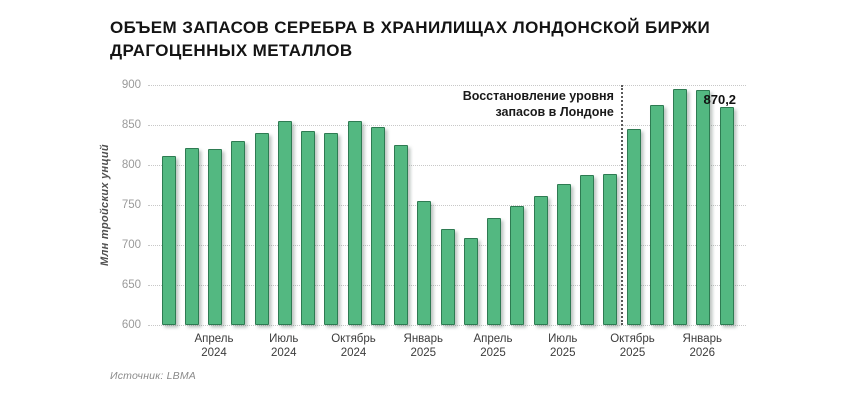  What do you see at coordinates (563, 346) in the screenshot?
I see `x-tick-label-Июль-2025: Июль 2025` at bounding box center [563, 346].